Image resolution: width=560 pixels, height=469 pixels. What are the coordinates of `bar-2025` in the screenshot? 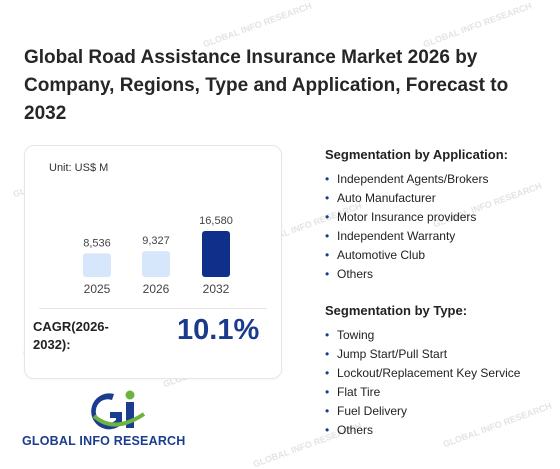 It's located at (97, 265).